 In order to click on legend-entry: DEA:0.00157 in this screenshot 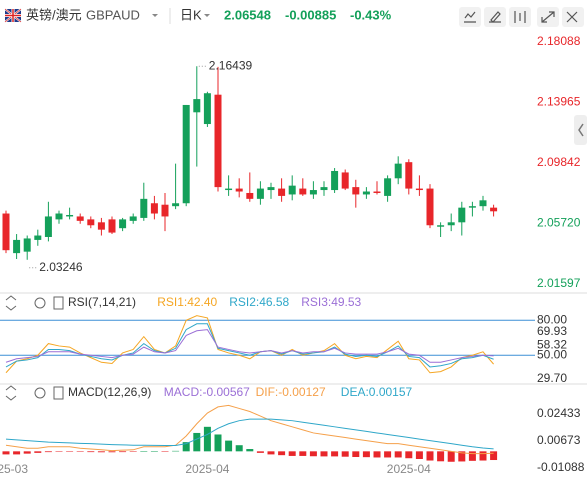, I will do `click(377, 392)`.